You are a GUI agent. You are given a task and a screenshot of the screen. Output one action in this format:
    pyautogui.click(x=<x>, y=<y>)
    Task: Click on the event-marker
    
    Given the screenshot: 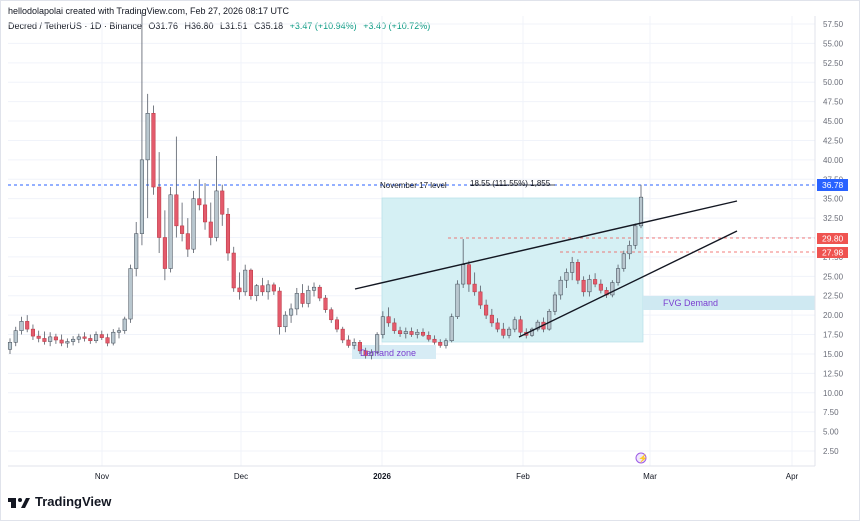 What is the action you would take?
    pyautogui.click(x=641, y=458)
    